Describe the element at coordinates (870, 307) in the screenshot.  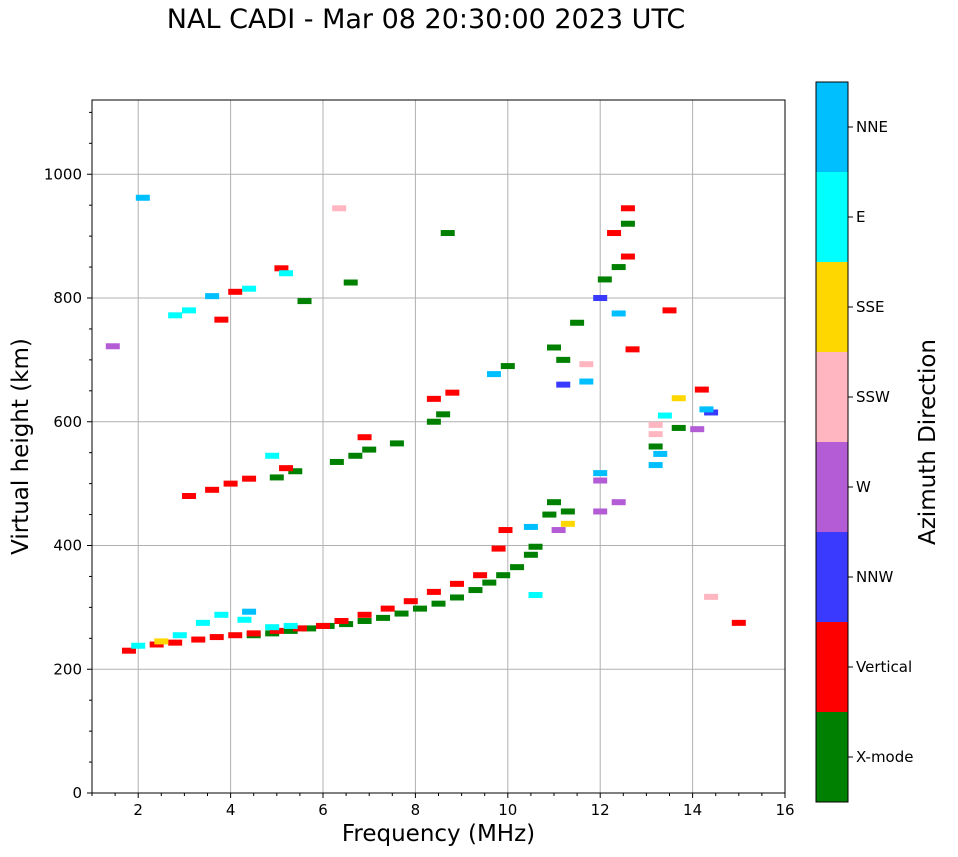
I see `colorbar-tick-label: SSE` at that location.